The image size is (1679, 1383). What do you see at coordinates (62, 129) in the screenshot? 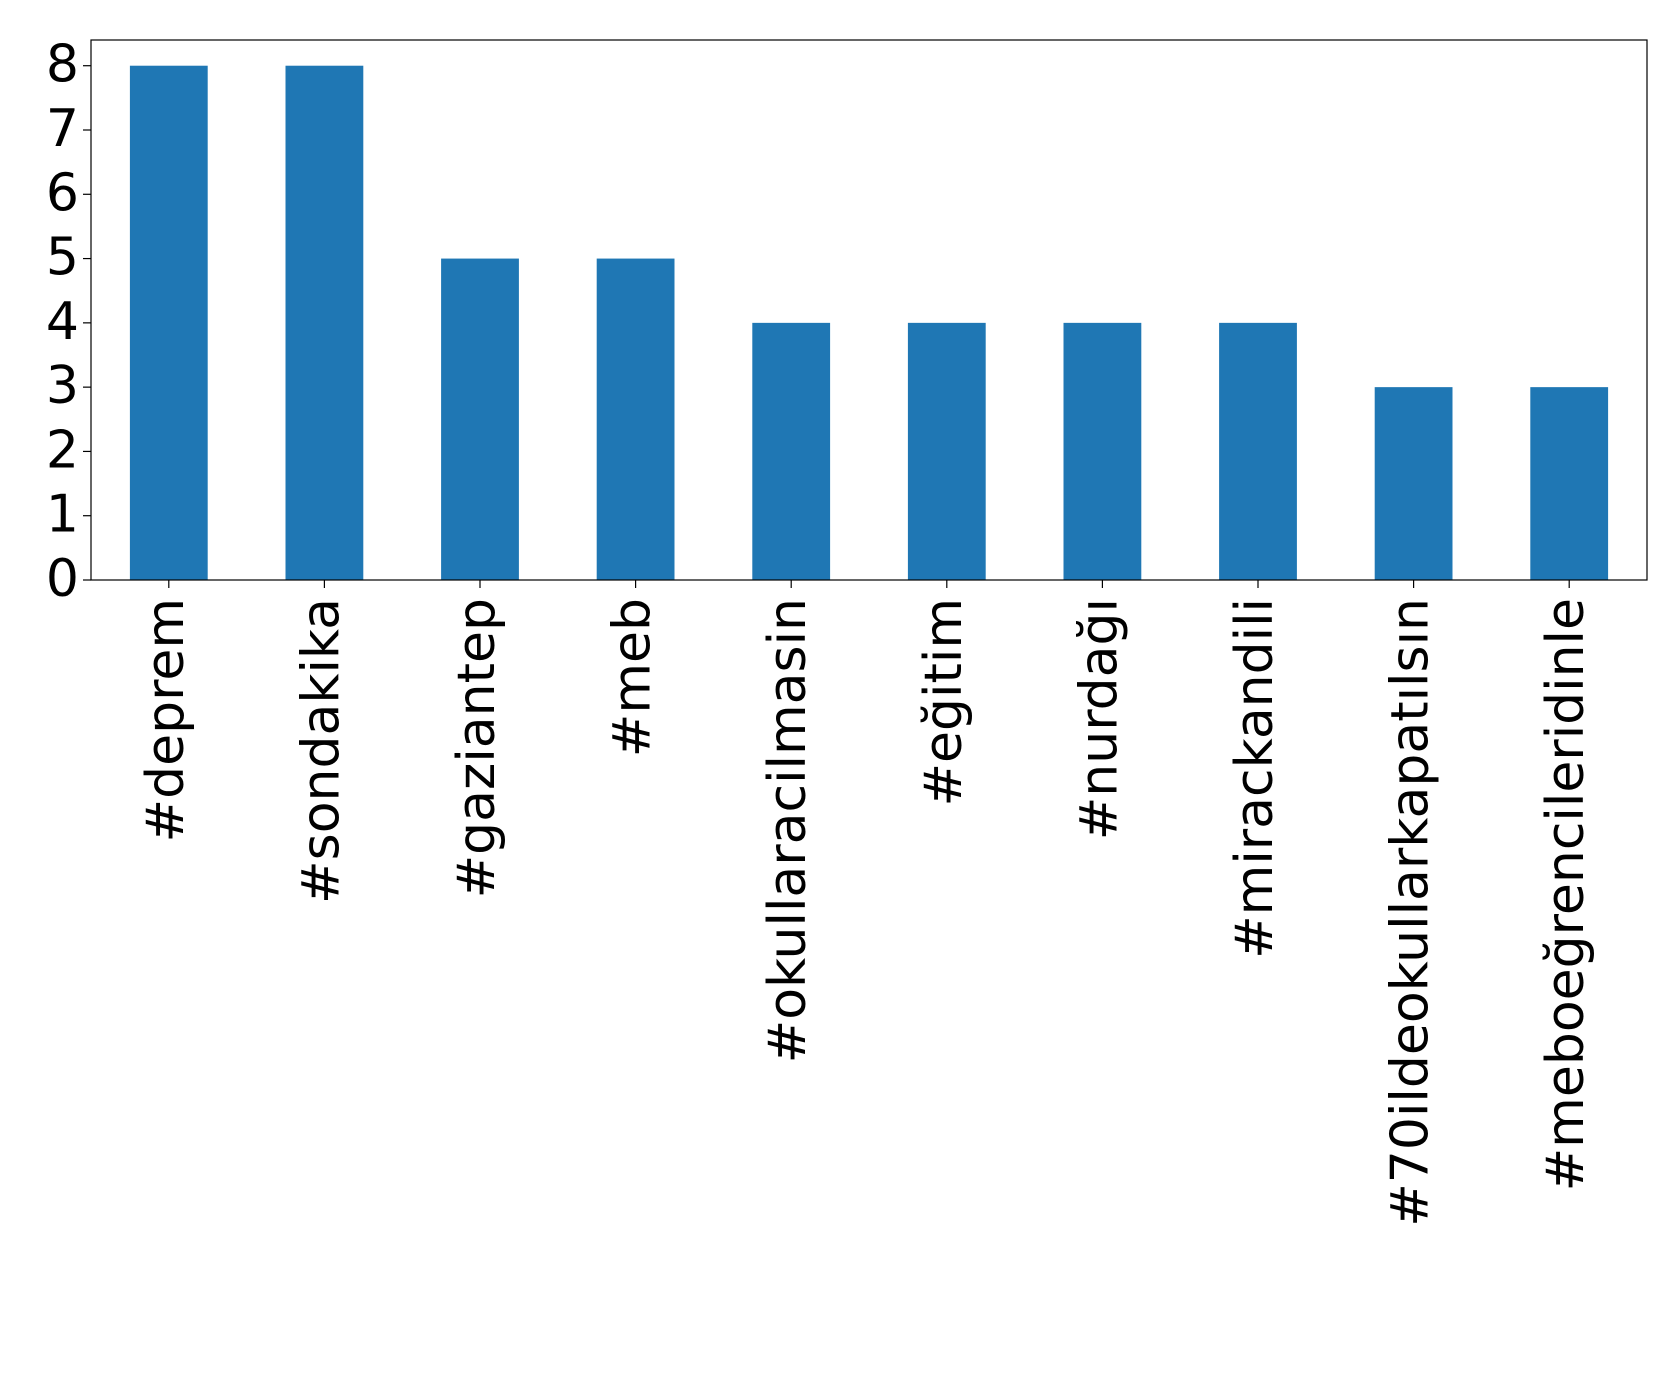
I see `y-tick-label: 7` at bounding box center [62, 129].